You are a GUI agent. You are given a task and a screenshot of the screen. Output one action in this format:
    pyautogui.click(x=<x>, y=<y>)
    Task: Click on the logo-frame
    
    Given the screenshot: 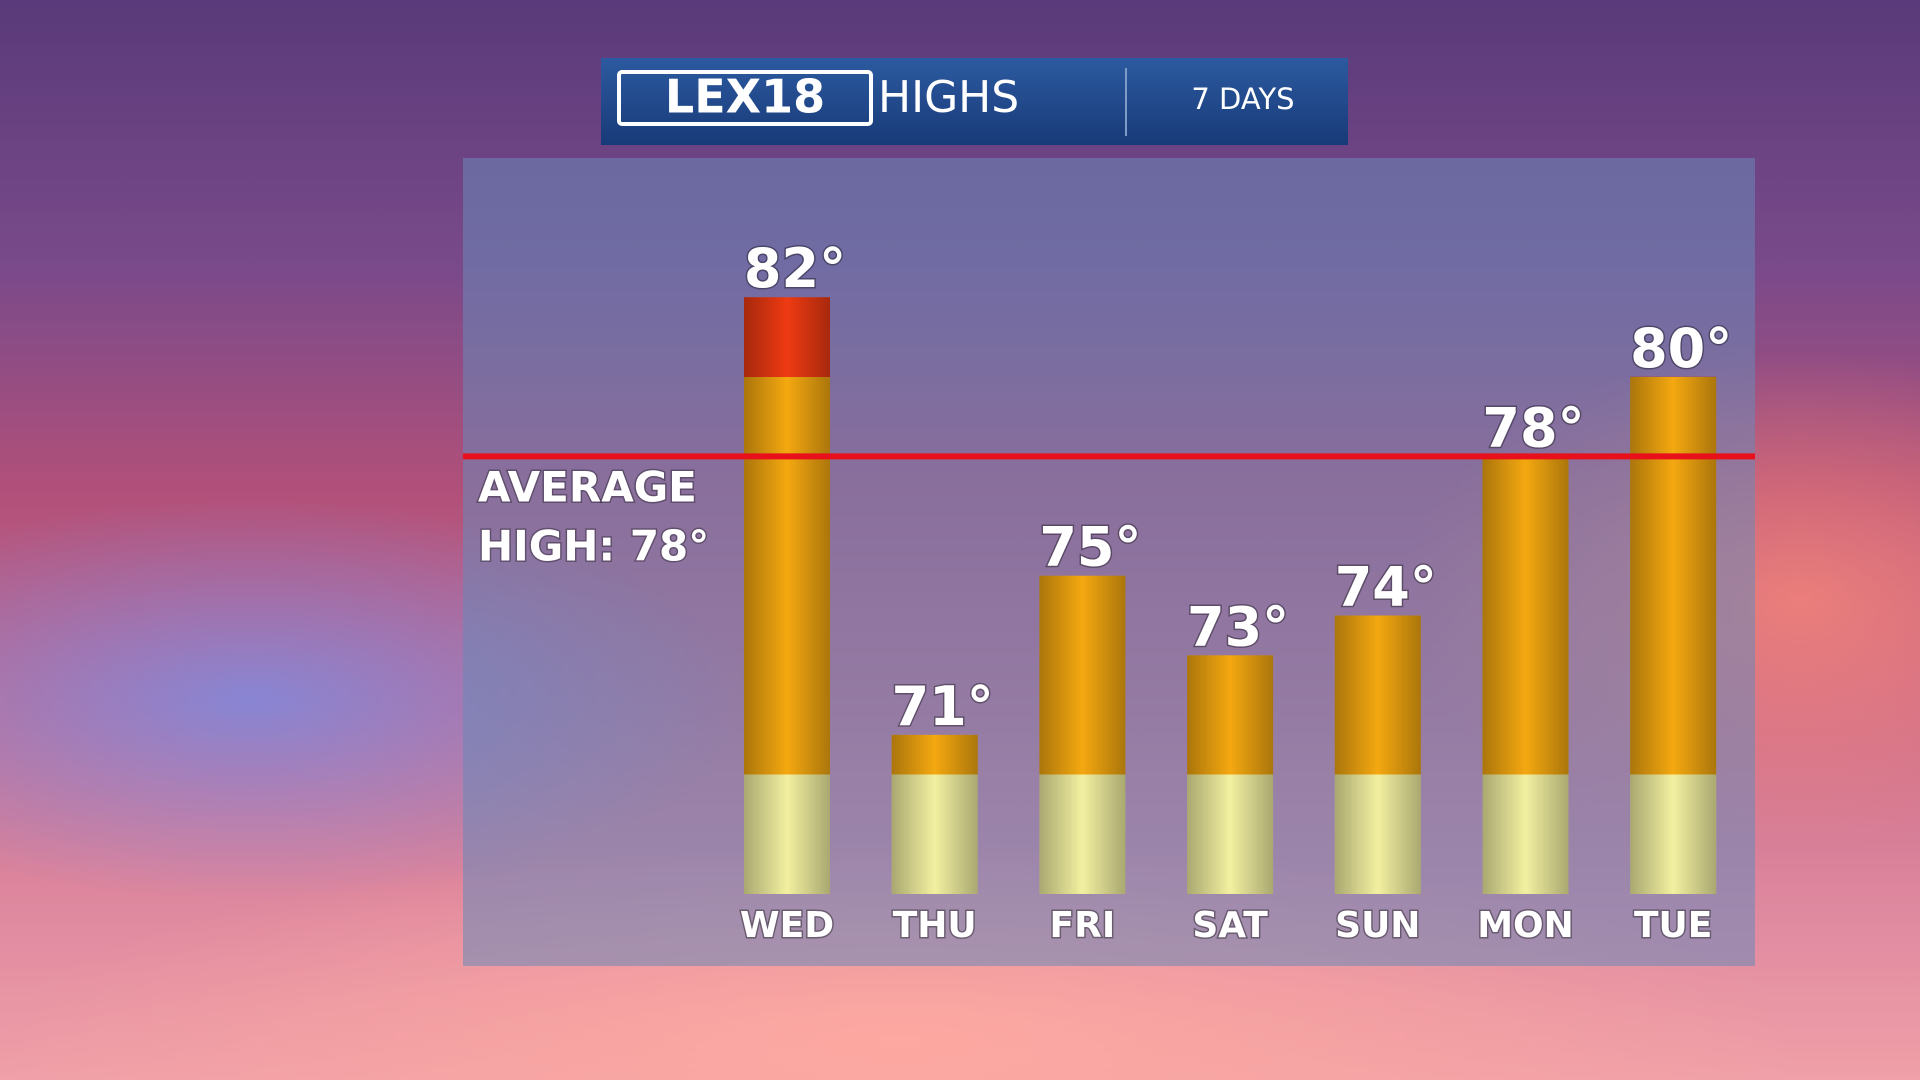 What is the action you would take?
    pyautogui.click(x=745, y=98)
    